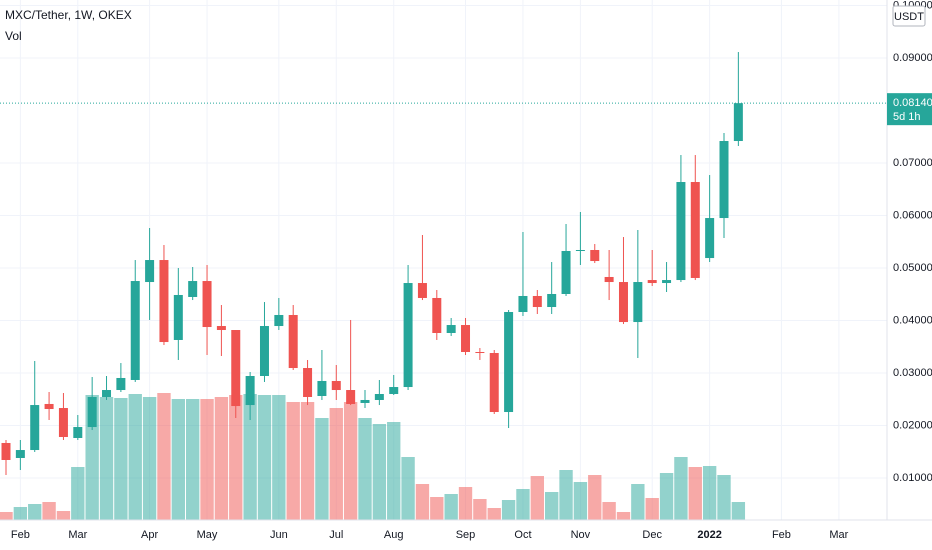 This screenshot has width=932, height=550. Describe the element at coordinates (336, 535) in the screenshot. I see `x-tick-label: Jul` at that location.